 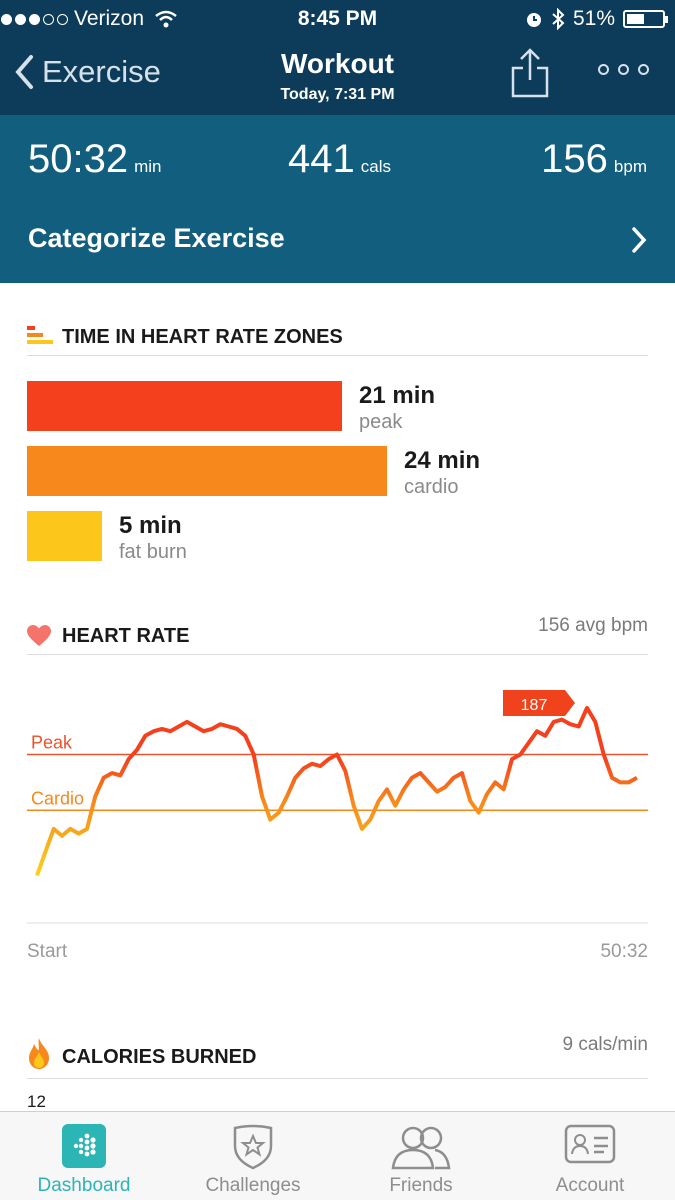 What do you see at coordinates (159, 1057) in the screenshot?
I see `calories-title: CALORIES BURNED` at bounding box center [159, 1057].